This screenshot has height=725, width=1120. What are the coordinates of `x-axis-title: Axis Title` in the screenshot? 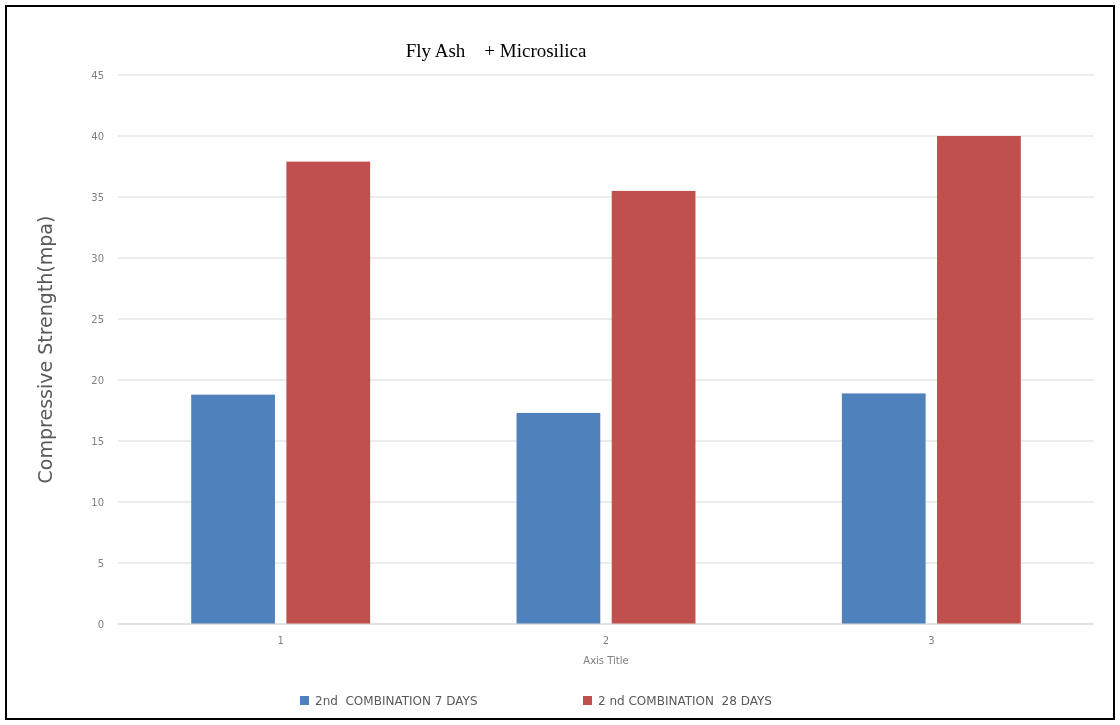 It's located at (606, 660).